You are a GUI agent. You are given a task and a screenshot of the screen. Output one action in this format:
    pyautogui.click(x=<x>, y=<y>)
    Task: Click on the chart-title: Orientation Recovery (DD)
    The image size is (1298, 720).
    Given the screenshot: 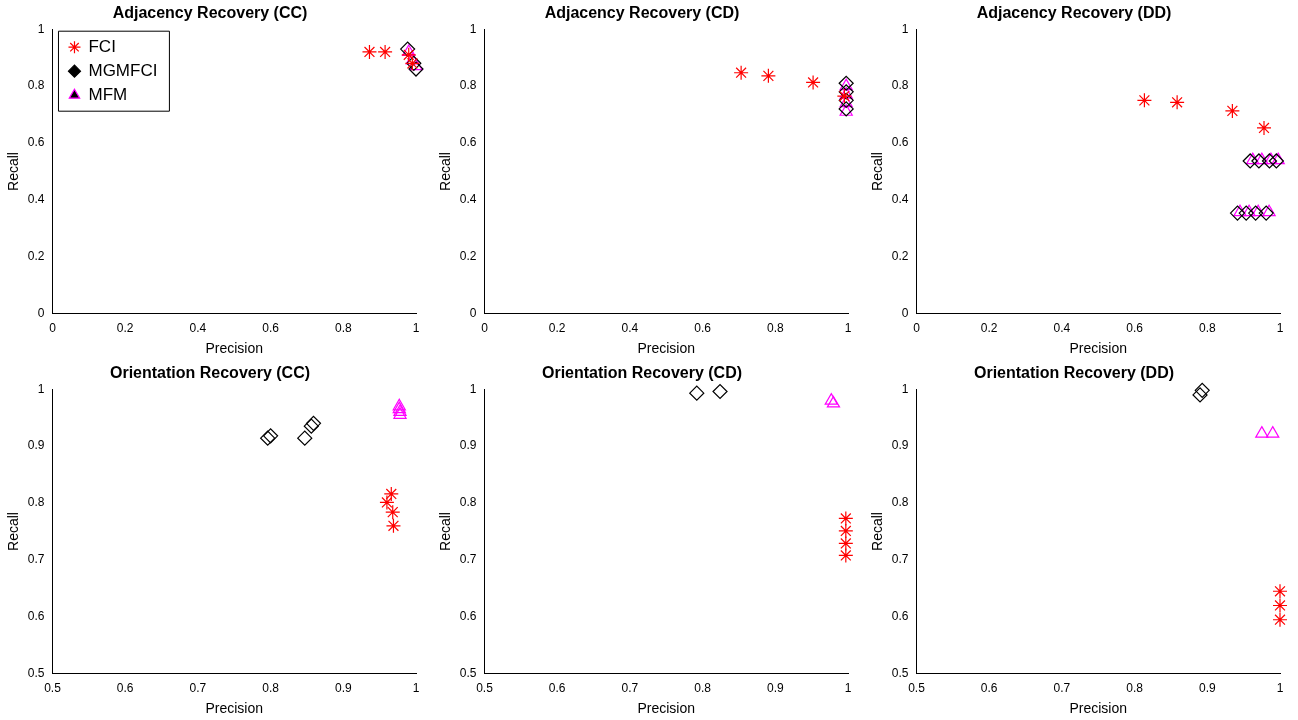 What is the action you would take?
    pyautogui.click(x=1074, y=373)
    